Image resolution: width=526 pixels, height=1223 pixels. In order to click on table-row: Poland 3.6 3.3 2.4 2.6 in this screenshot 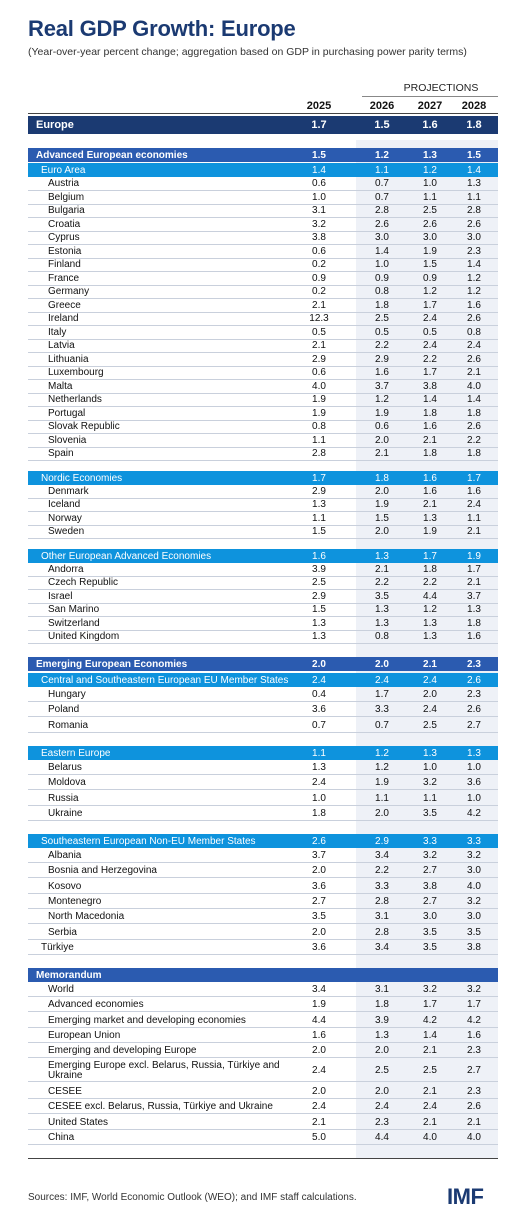, I will do `click(263, 710)`.